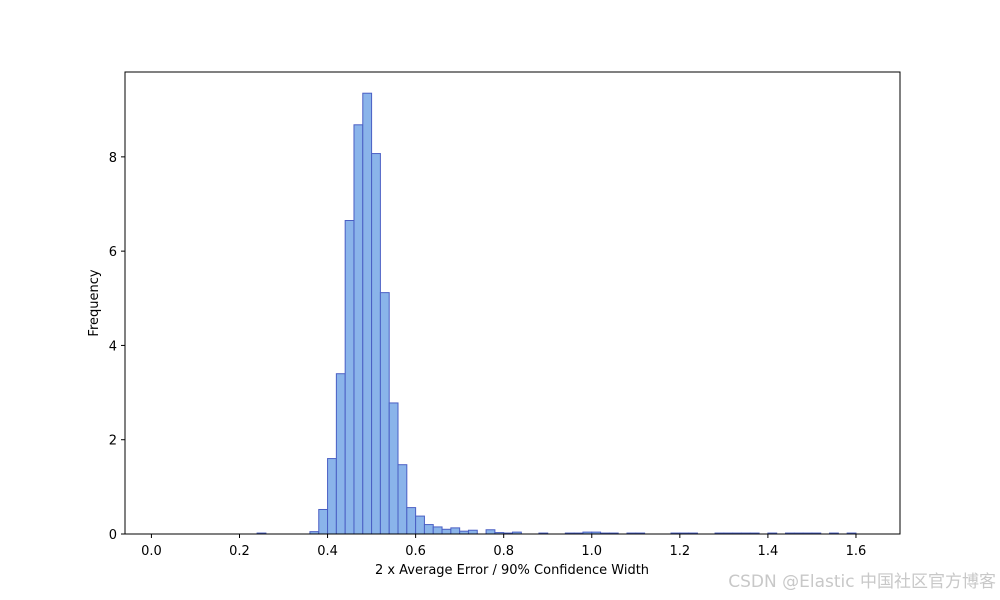 The height and width of the screenshot is (600, 1000). Describe the element at coordinates (856, 551) in the screenshot. I see `x-tick-label: 1.6` at that location.